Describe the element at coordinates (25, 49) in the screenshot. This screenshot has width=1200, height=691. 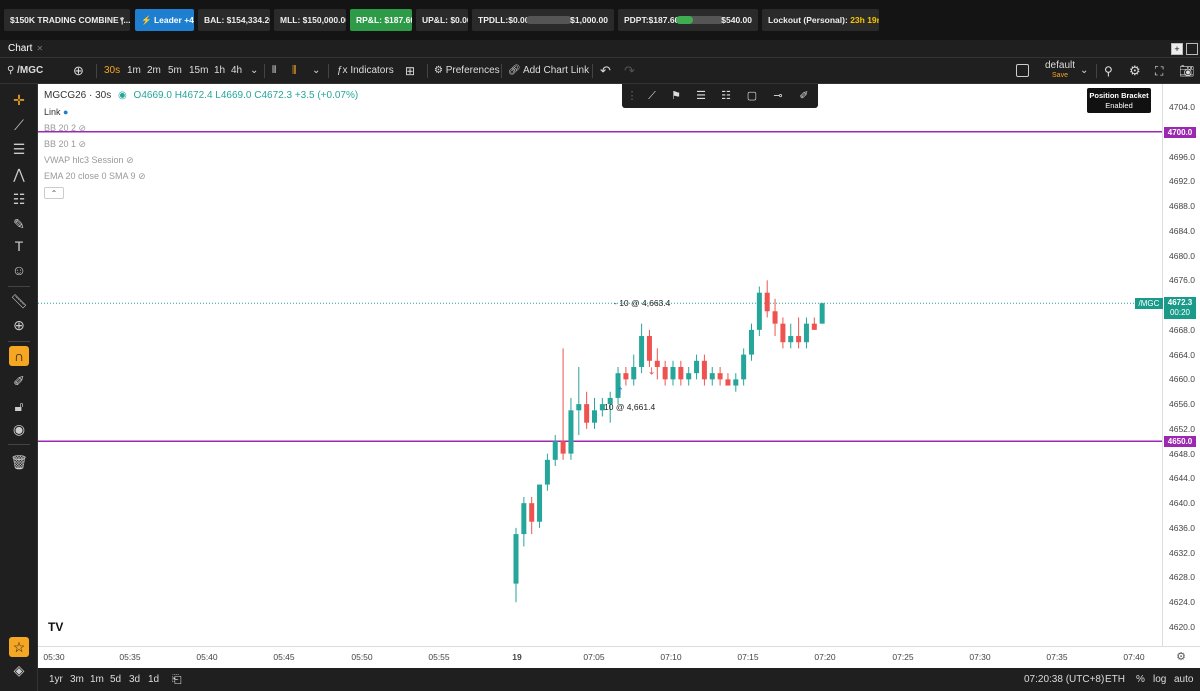
I see `tab-chart: Chart ✕` at that location.